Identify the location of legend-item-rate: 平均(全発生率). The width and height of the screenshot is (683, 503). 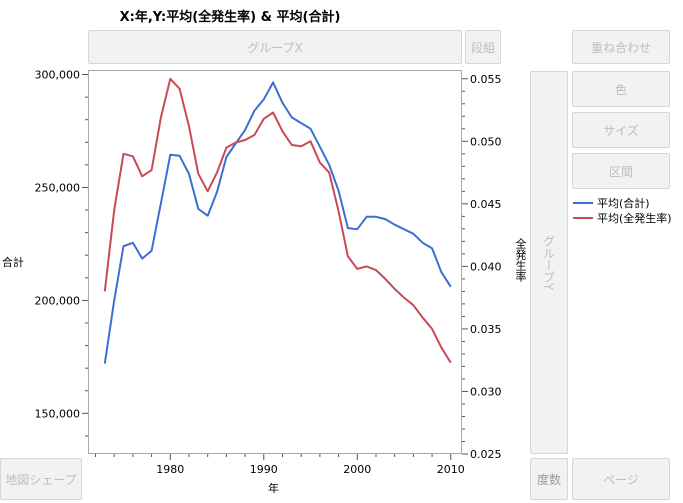
(622, 217).